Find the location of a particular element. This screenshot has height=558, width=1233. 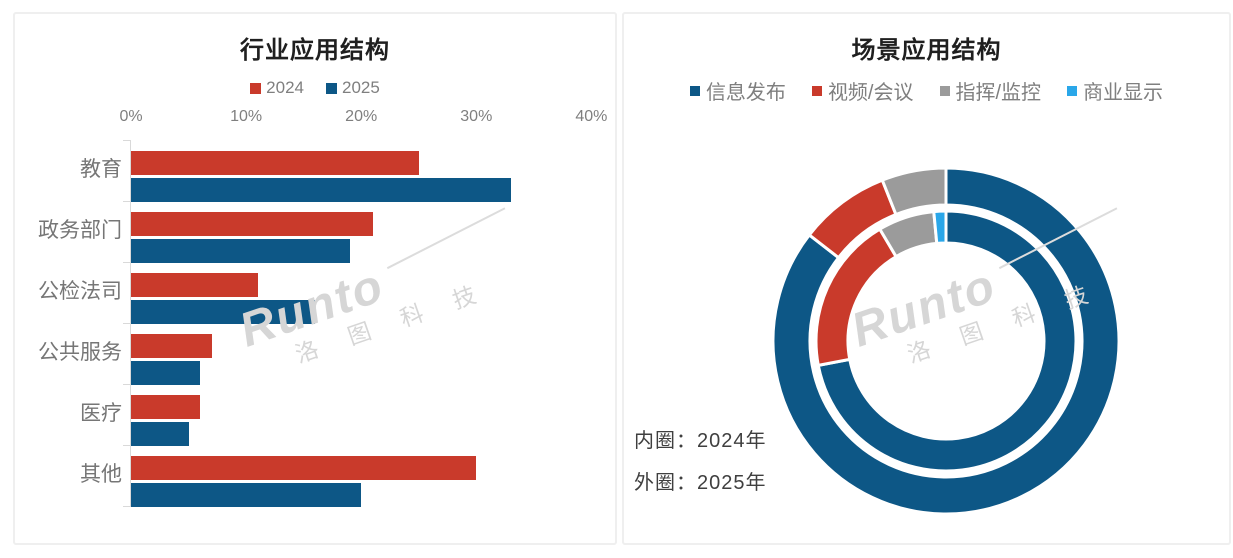

scene-chart-legend: 信息发布 视频/会议 指挥/监控 商业显示 is located at coordinates (926, 90).